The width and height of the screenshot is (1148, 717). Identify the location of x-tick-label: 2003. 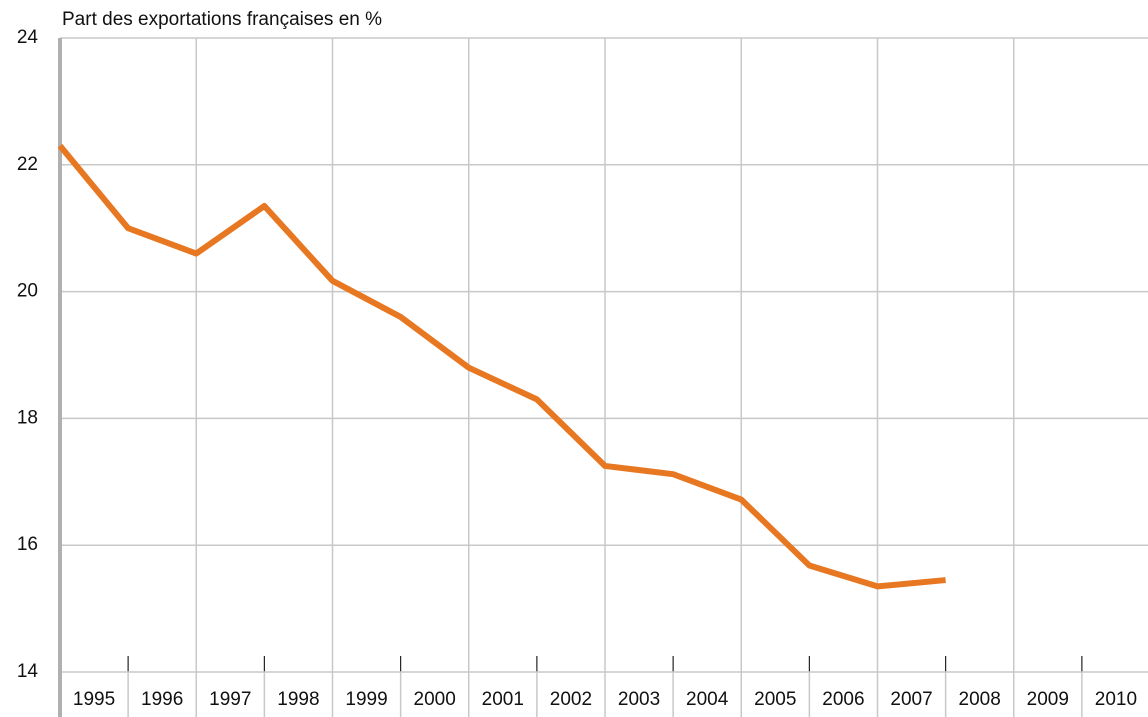
(639, 699).